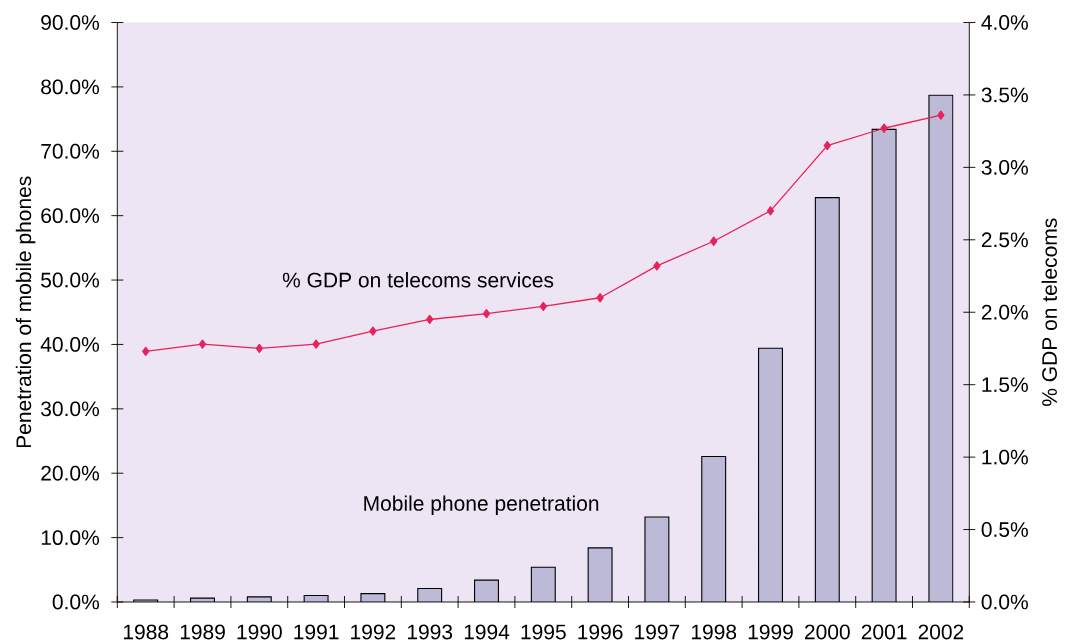 This screenshot has width=1066, height=640. What do you see at coordinates (25, 312) in the screenshot?
I see `y-axis-title: Penetration of mobile phones` at bounding box center [25, 312].